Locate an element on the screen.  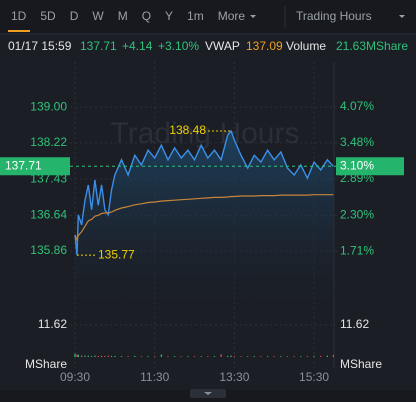
x-tick-label: 11:30 is located at coordinates (154, 377).